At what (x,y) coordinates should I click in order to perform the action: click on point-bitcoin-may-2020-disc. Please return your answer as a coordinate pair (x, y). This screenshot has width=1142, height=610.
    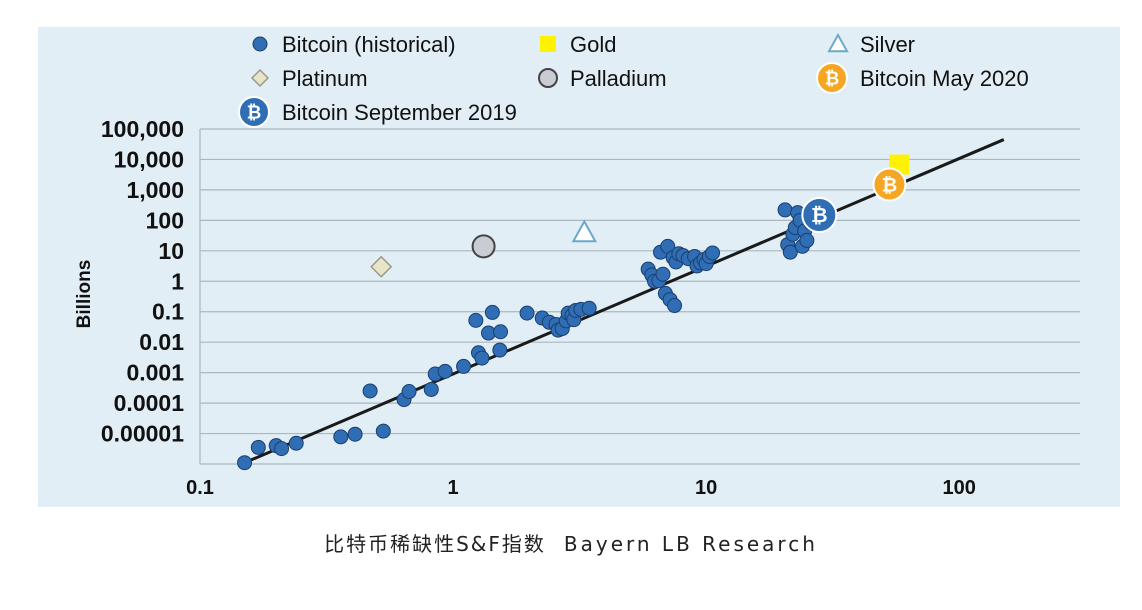
    Looking at the image, I should click on (889, 184).